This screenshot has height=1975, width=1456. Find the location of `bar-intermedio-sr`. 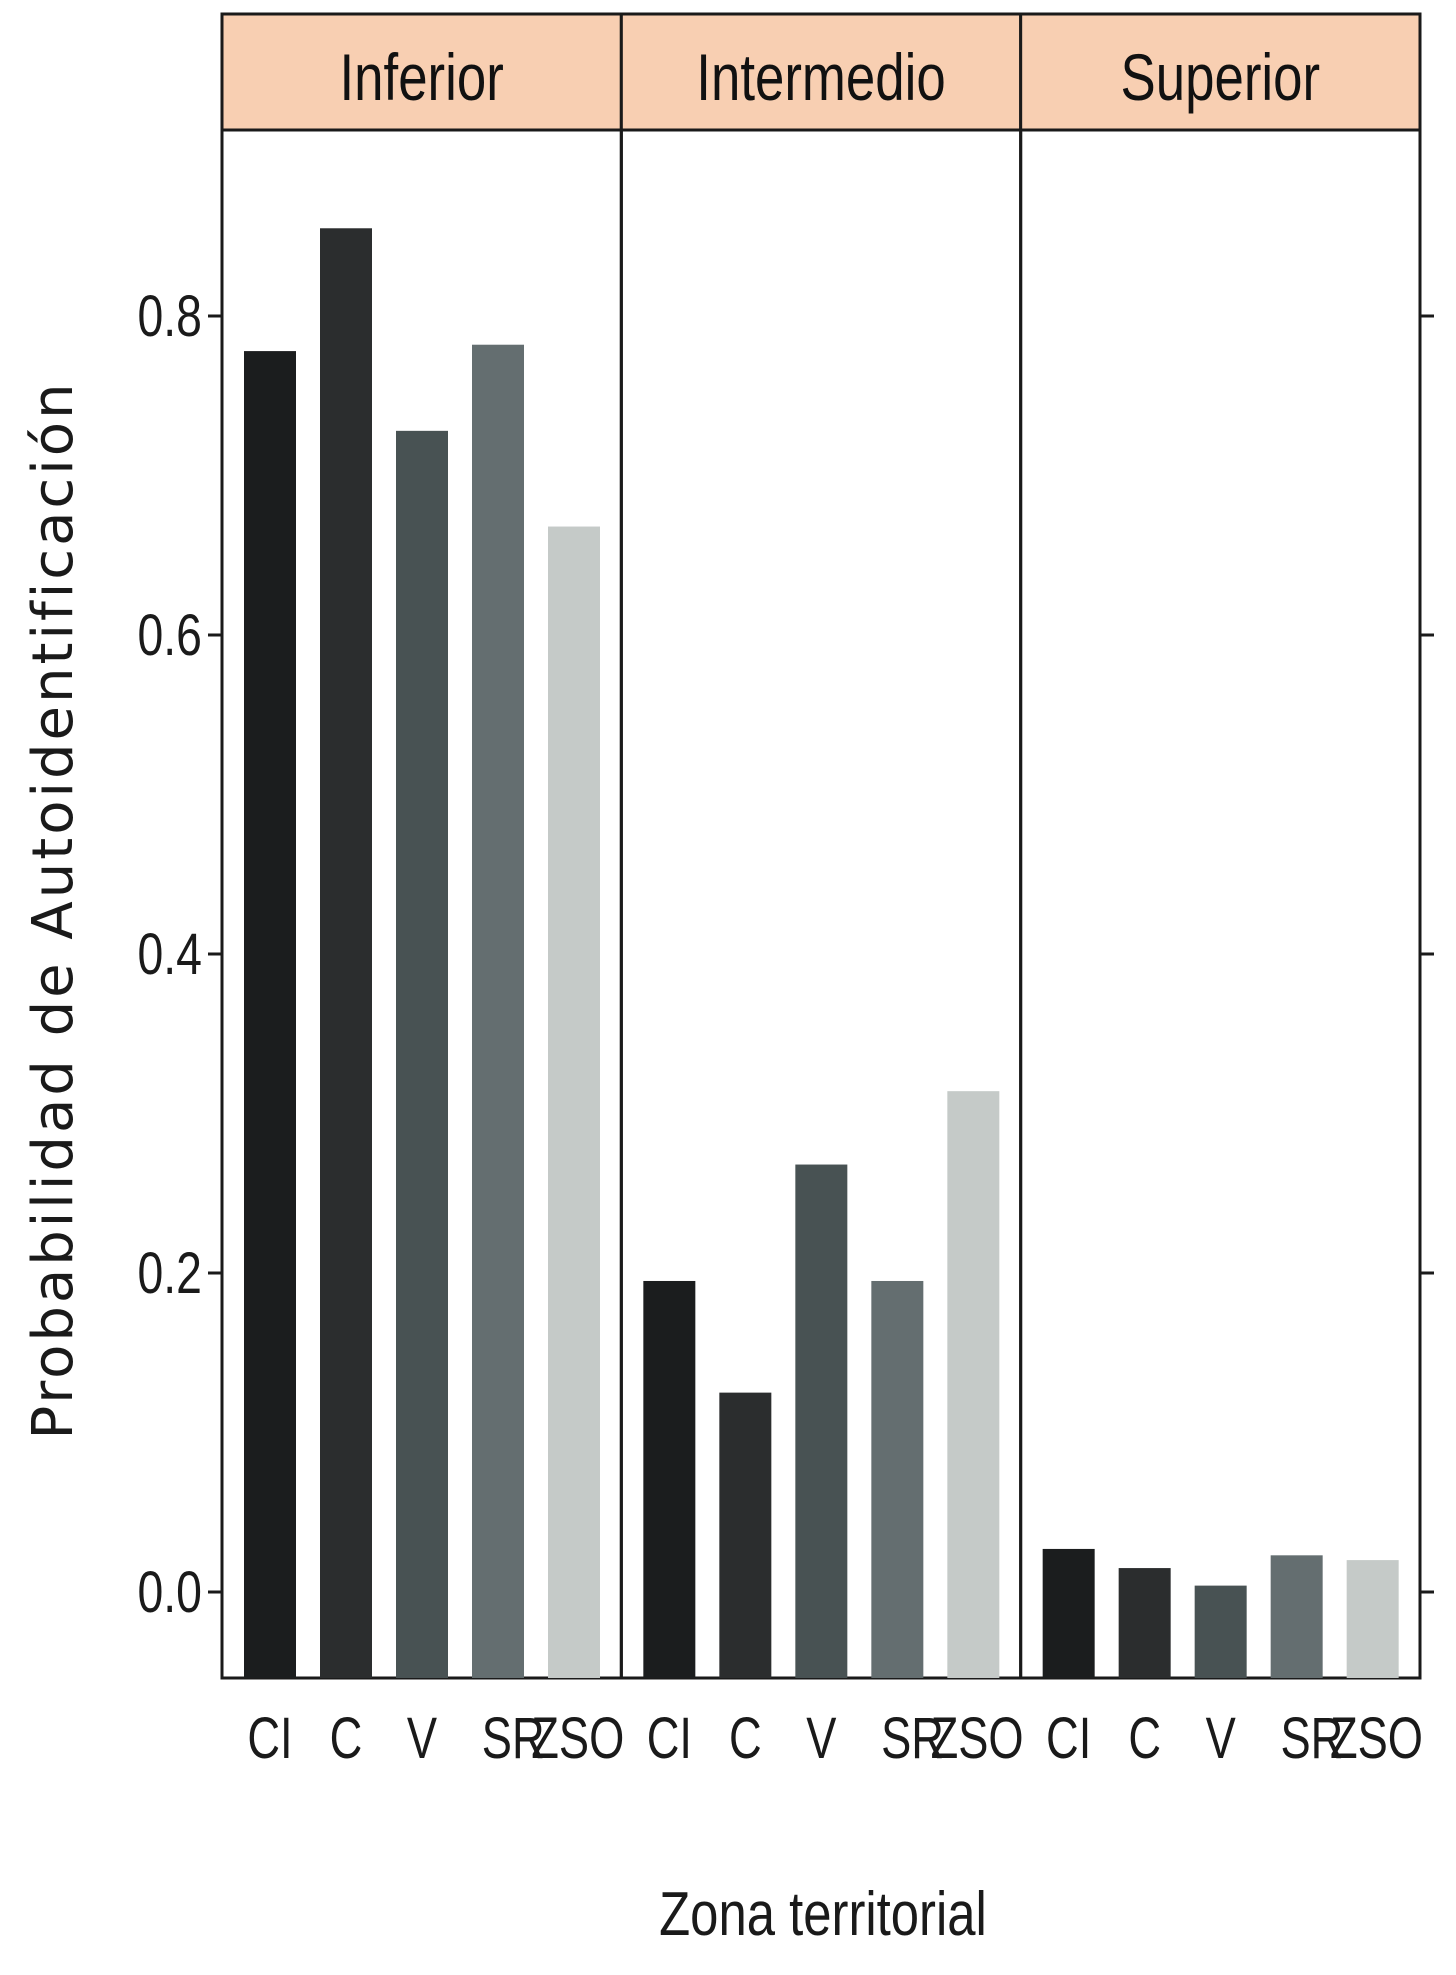

bar-intermedio-sr is located at coordinates (897, 1479).